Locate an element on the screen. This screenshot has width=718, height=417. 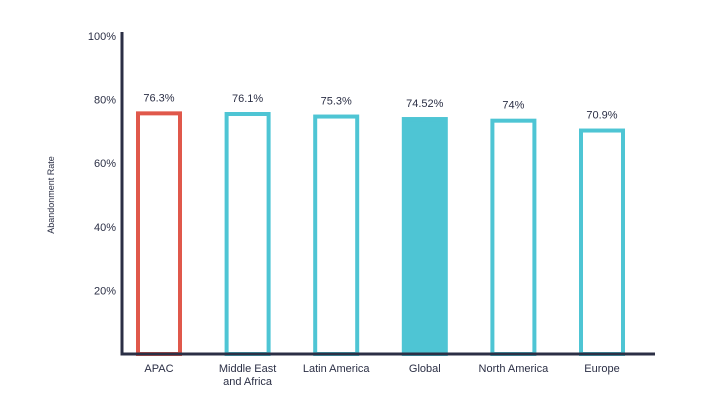
y-tick-label: 100% is located at coordinates (102, 37).